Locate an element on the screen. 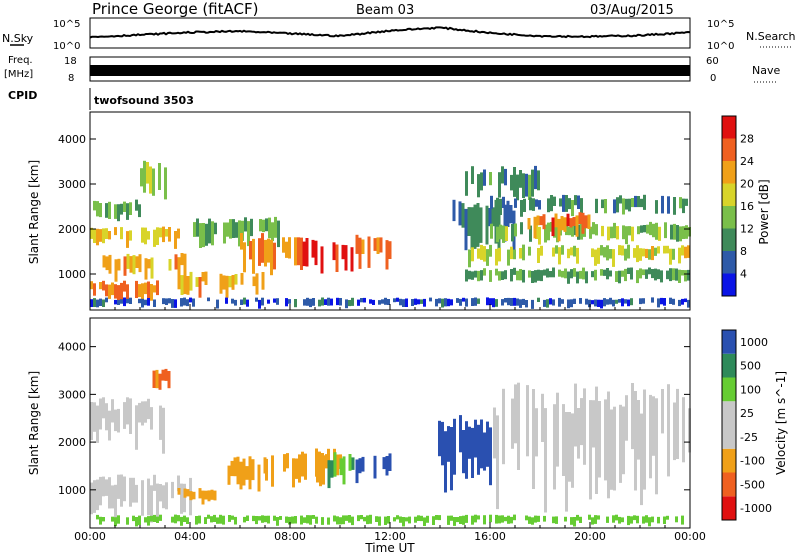 This screenshot has height=558, width=800. power-ylabel: Slant Range [km] is located at coordinates (34, 212).